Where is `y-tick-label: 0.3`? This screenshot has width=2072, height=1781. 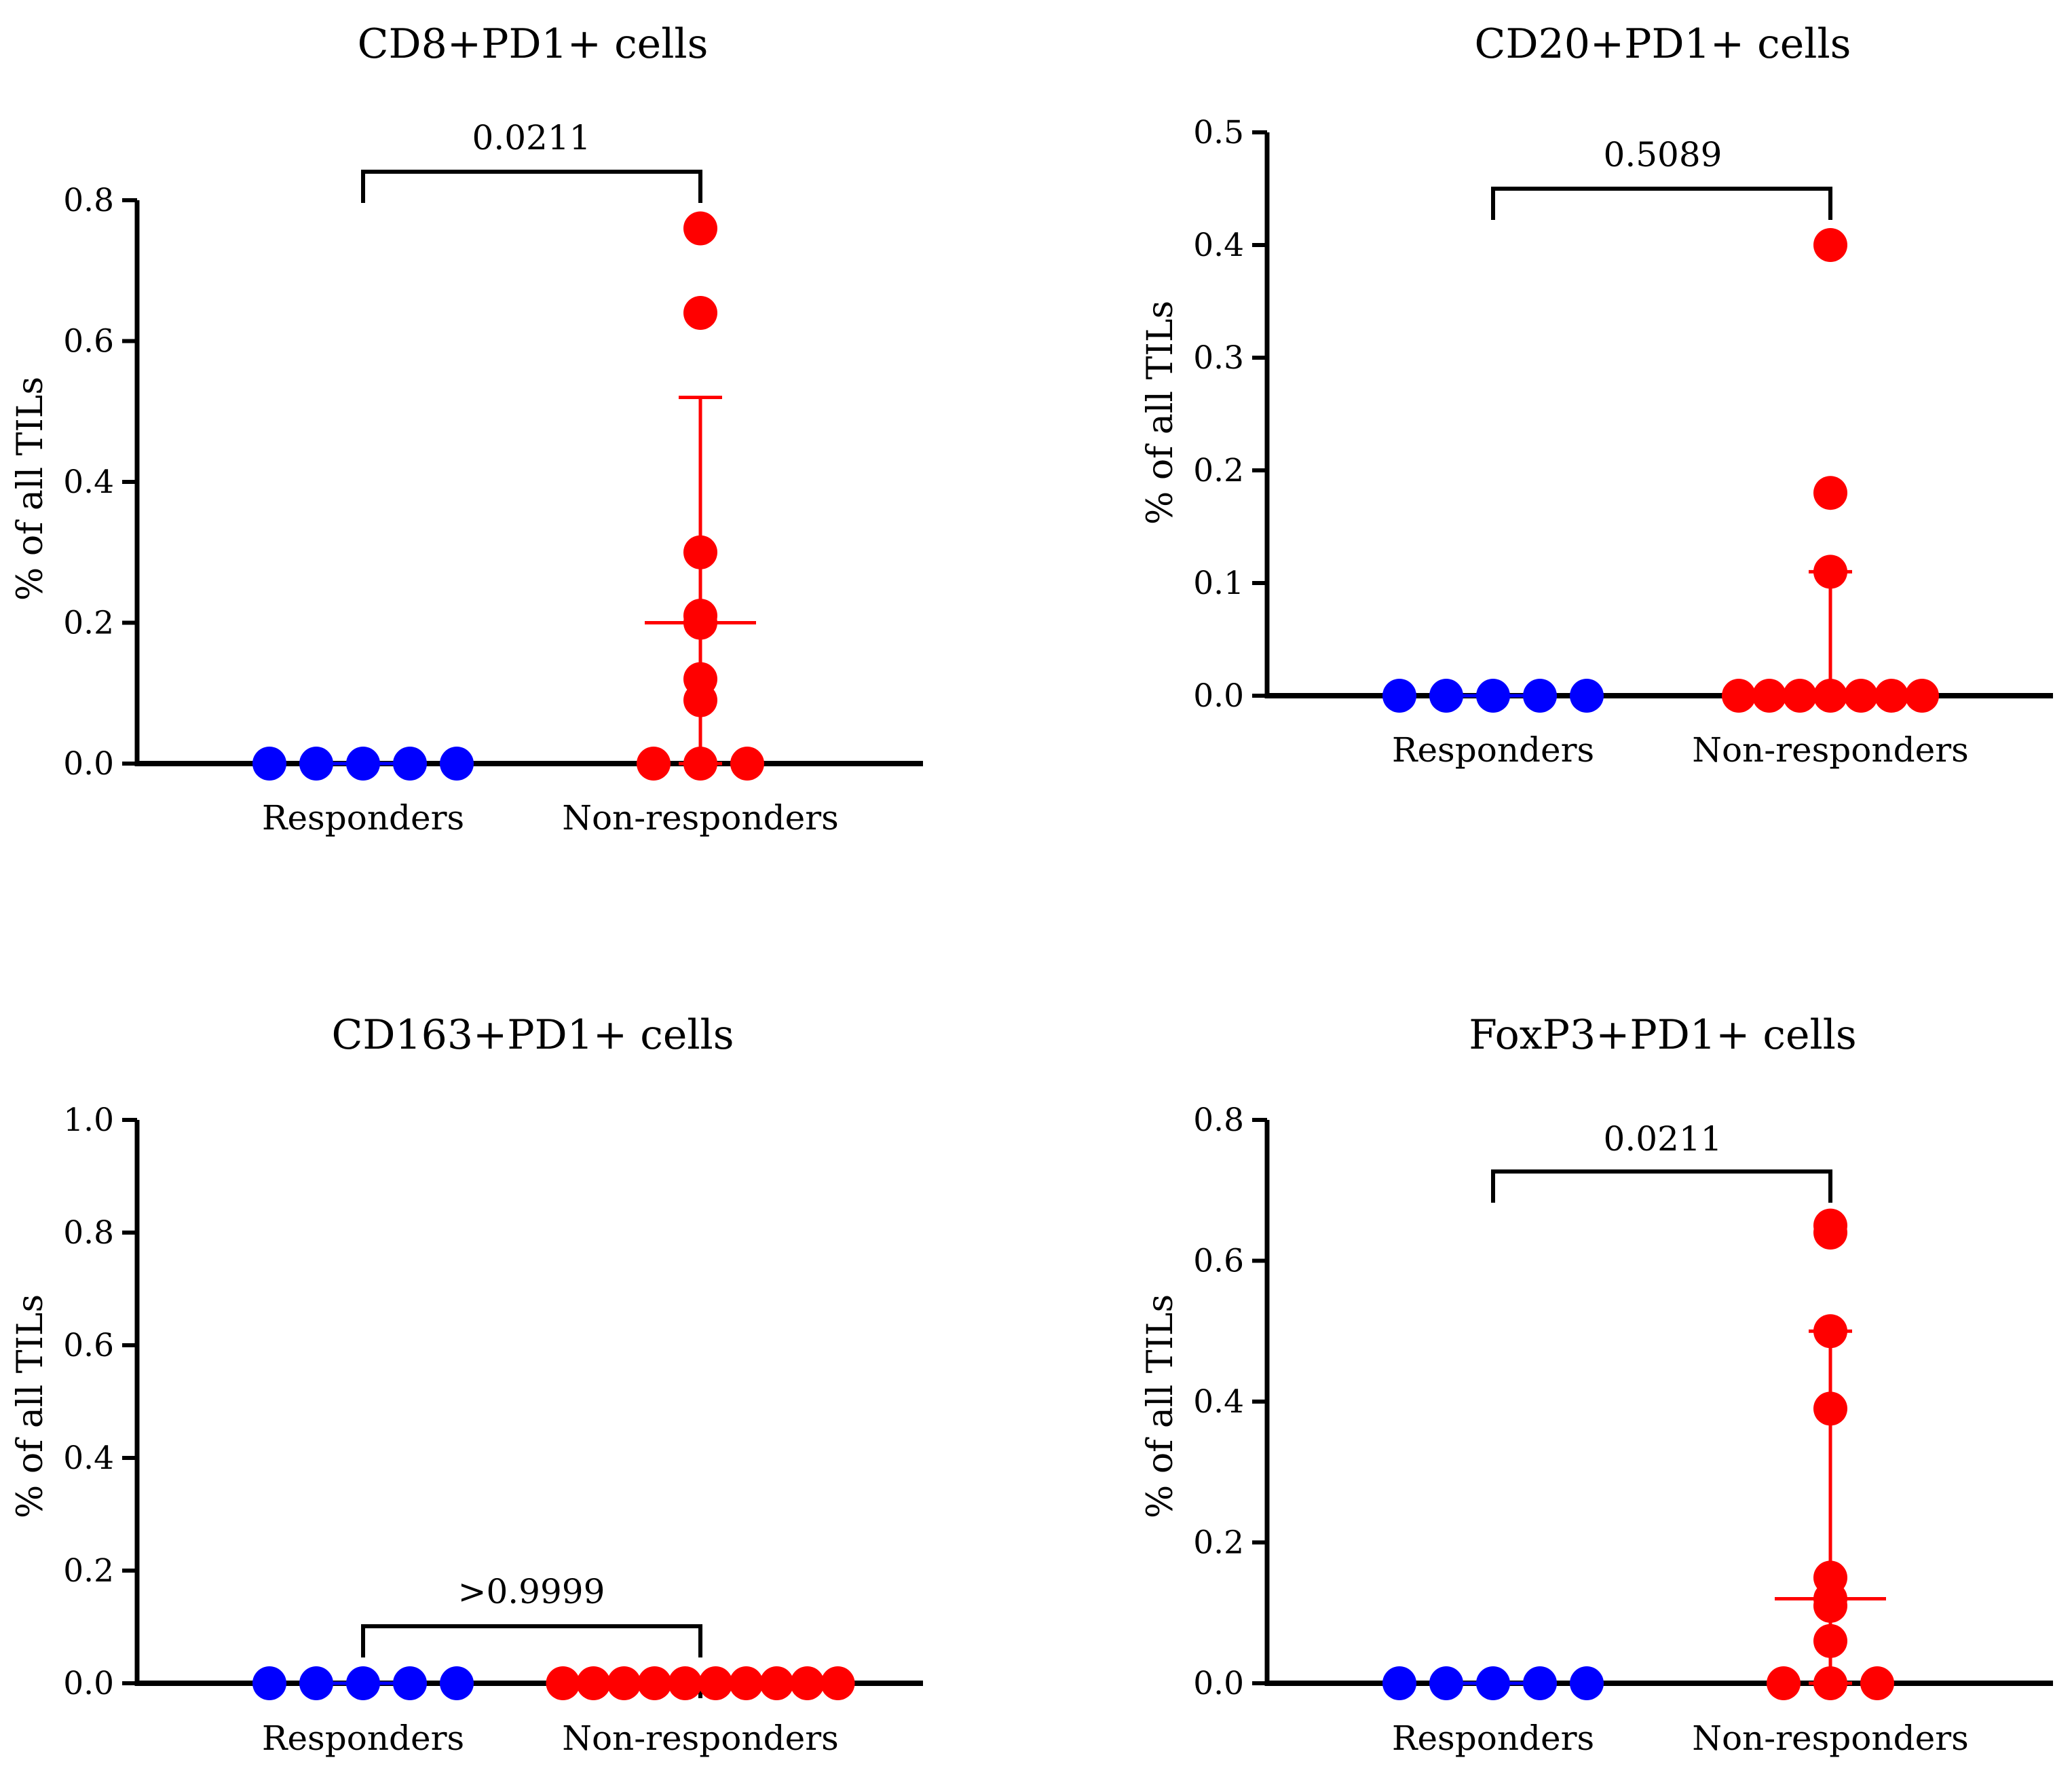
y-tick-label: 0.3 is located at coordinates (1218, 358).